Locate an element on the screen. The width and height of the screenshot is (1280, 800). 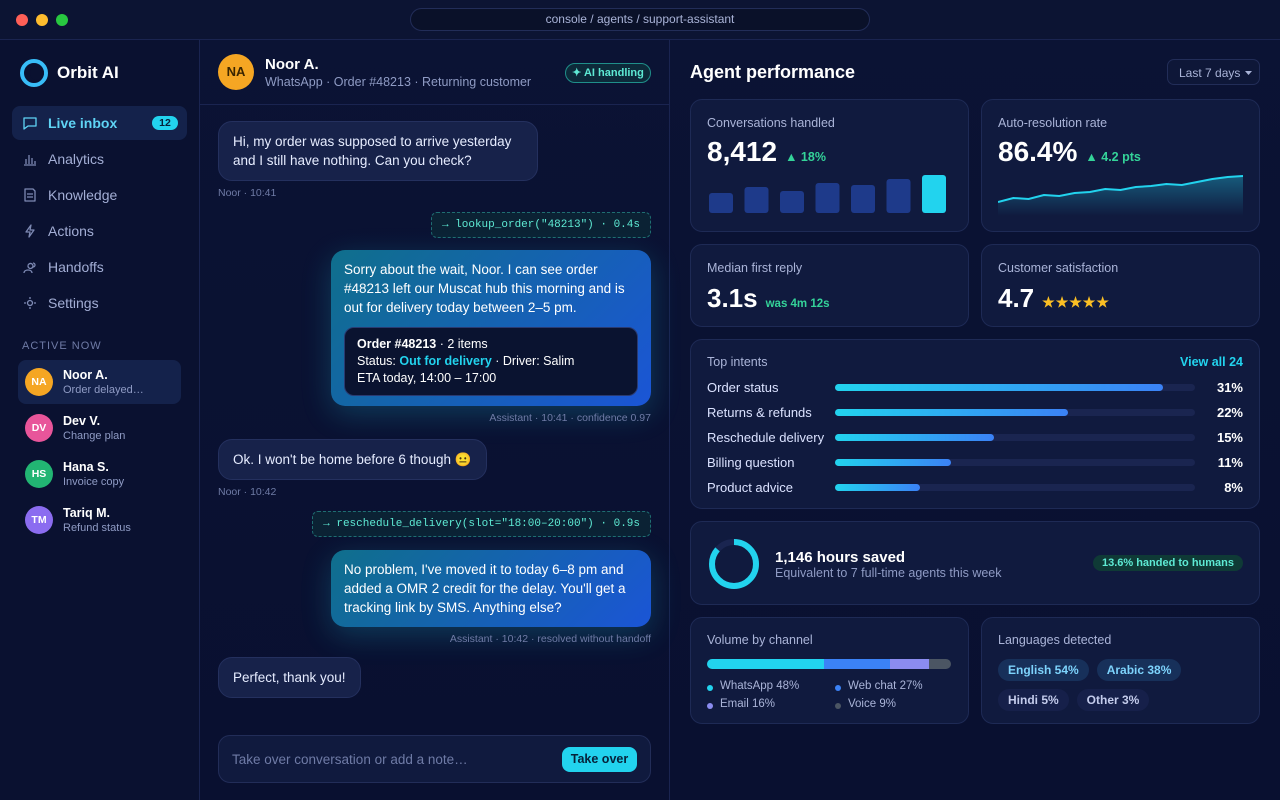
close-dot is located at coordinates (22, 20).